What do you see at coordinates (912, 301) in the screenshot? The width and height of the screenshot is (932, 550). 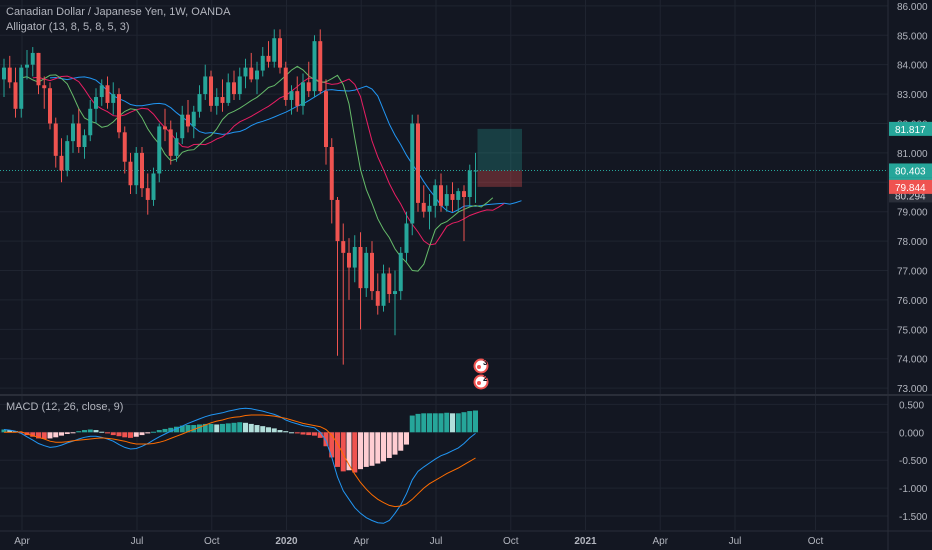 I see `price-tick-label: 76.000` at bounding box center [912, 301].